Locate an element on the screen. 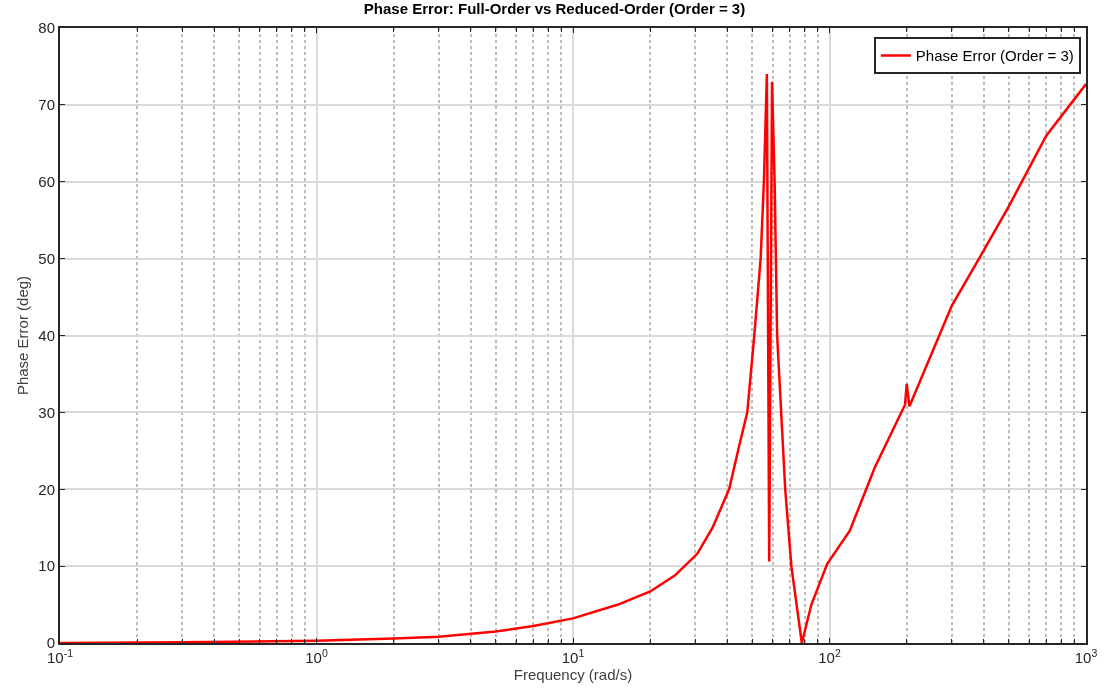 The image size is (1109, 693). x-tick-label: 10$^{1}$ is located at coordinates (573, 656).